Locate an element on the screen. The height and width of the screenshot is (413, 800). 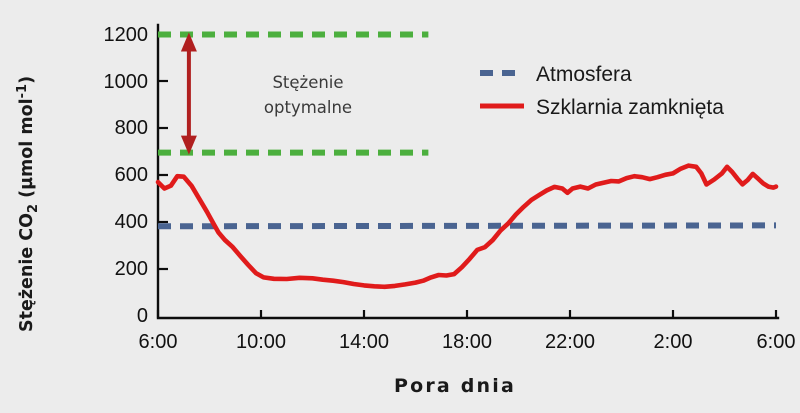
y-tick-label: 0 is located at coordinates (142, 316).